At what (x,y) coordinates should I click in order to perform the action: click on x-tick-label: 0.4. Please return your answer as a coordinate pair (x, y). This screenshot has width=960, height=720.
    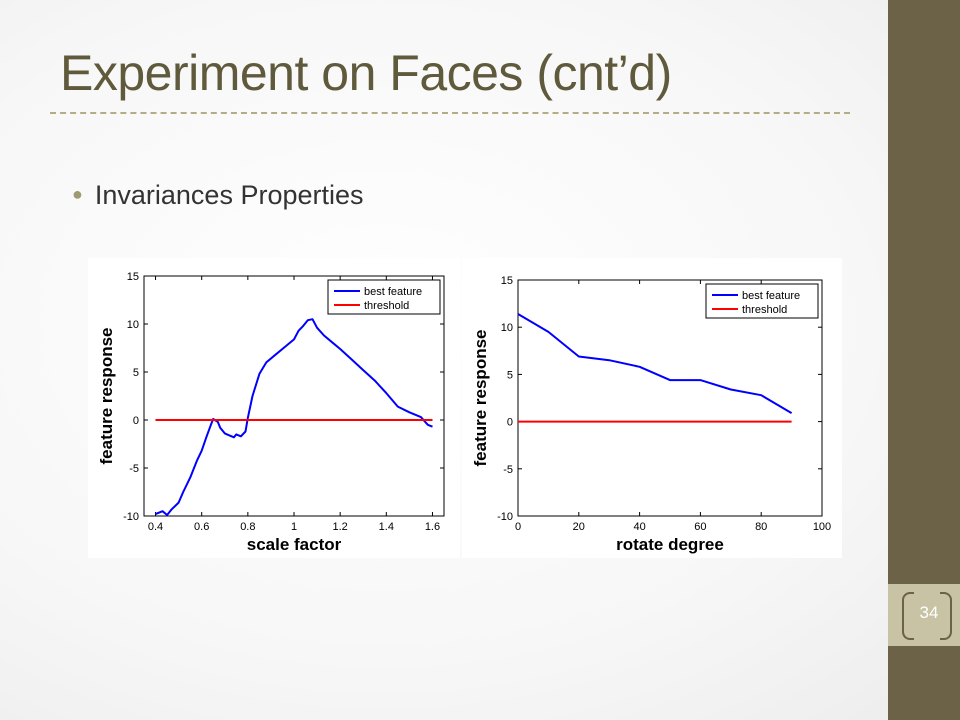
    Looking at the image, I should click on (155, 527).